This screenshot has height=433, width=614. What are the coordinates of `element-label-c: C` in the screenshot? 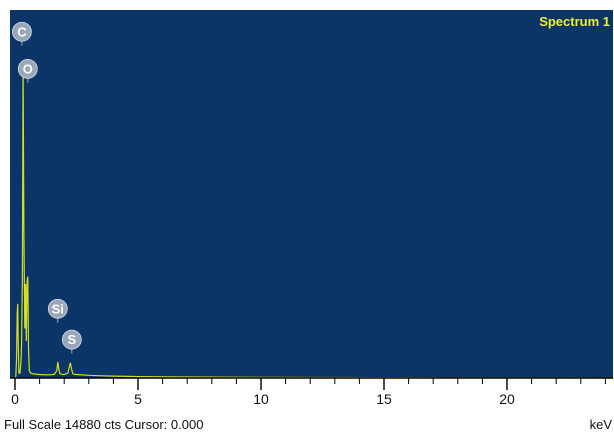 It's located at (21, 33).